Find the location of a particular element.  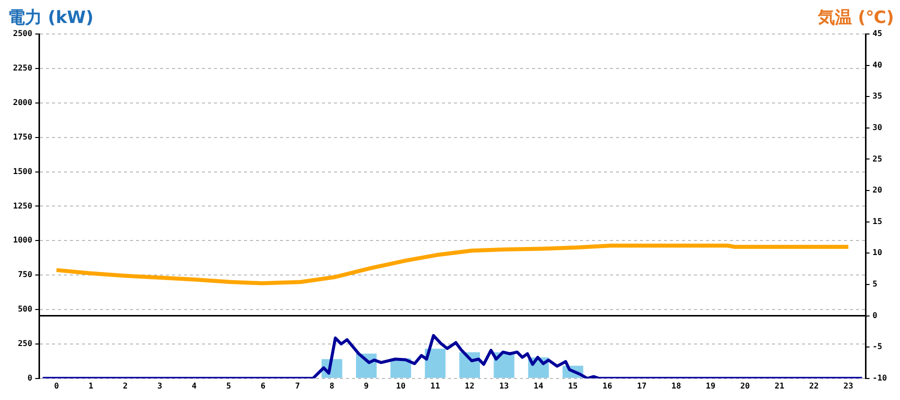

y2-tick-label: 40 is located at coordinates (877, 65).